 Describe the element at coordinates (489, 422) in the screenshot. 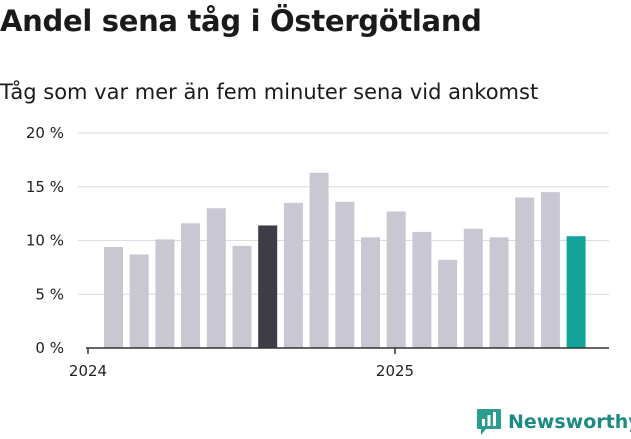

I see `newsworthy-logo-icon` at that location.